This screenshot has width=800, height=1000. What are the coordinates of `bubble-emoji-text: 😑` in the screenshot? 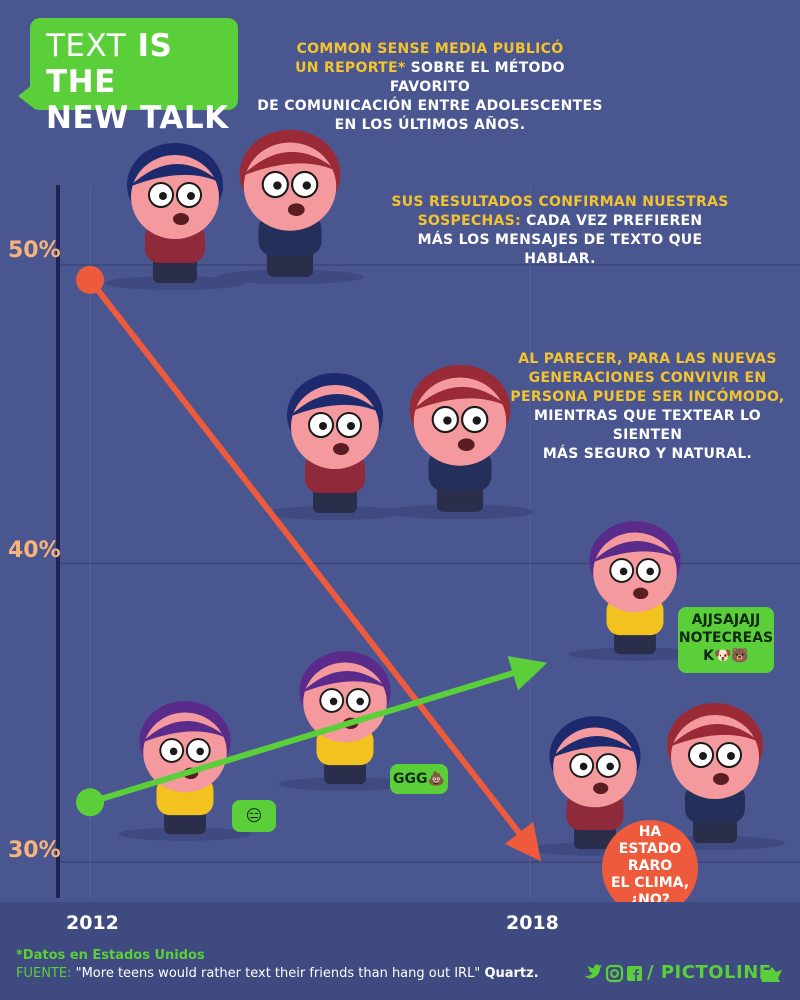 It's located at (254, 815).